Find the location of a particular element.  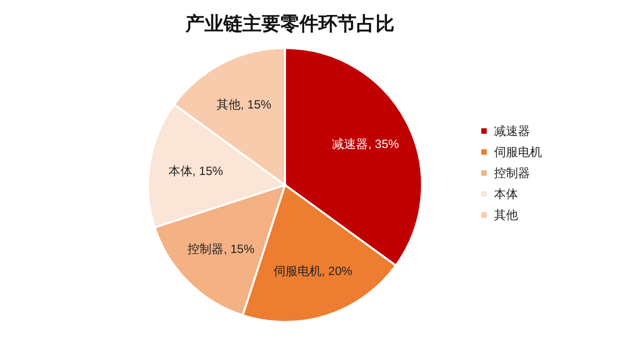

legend-label: 本体 is located at coordinates (506, 194).